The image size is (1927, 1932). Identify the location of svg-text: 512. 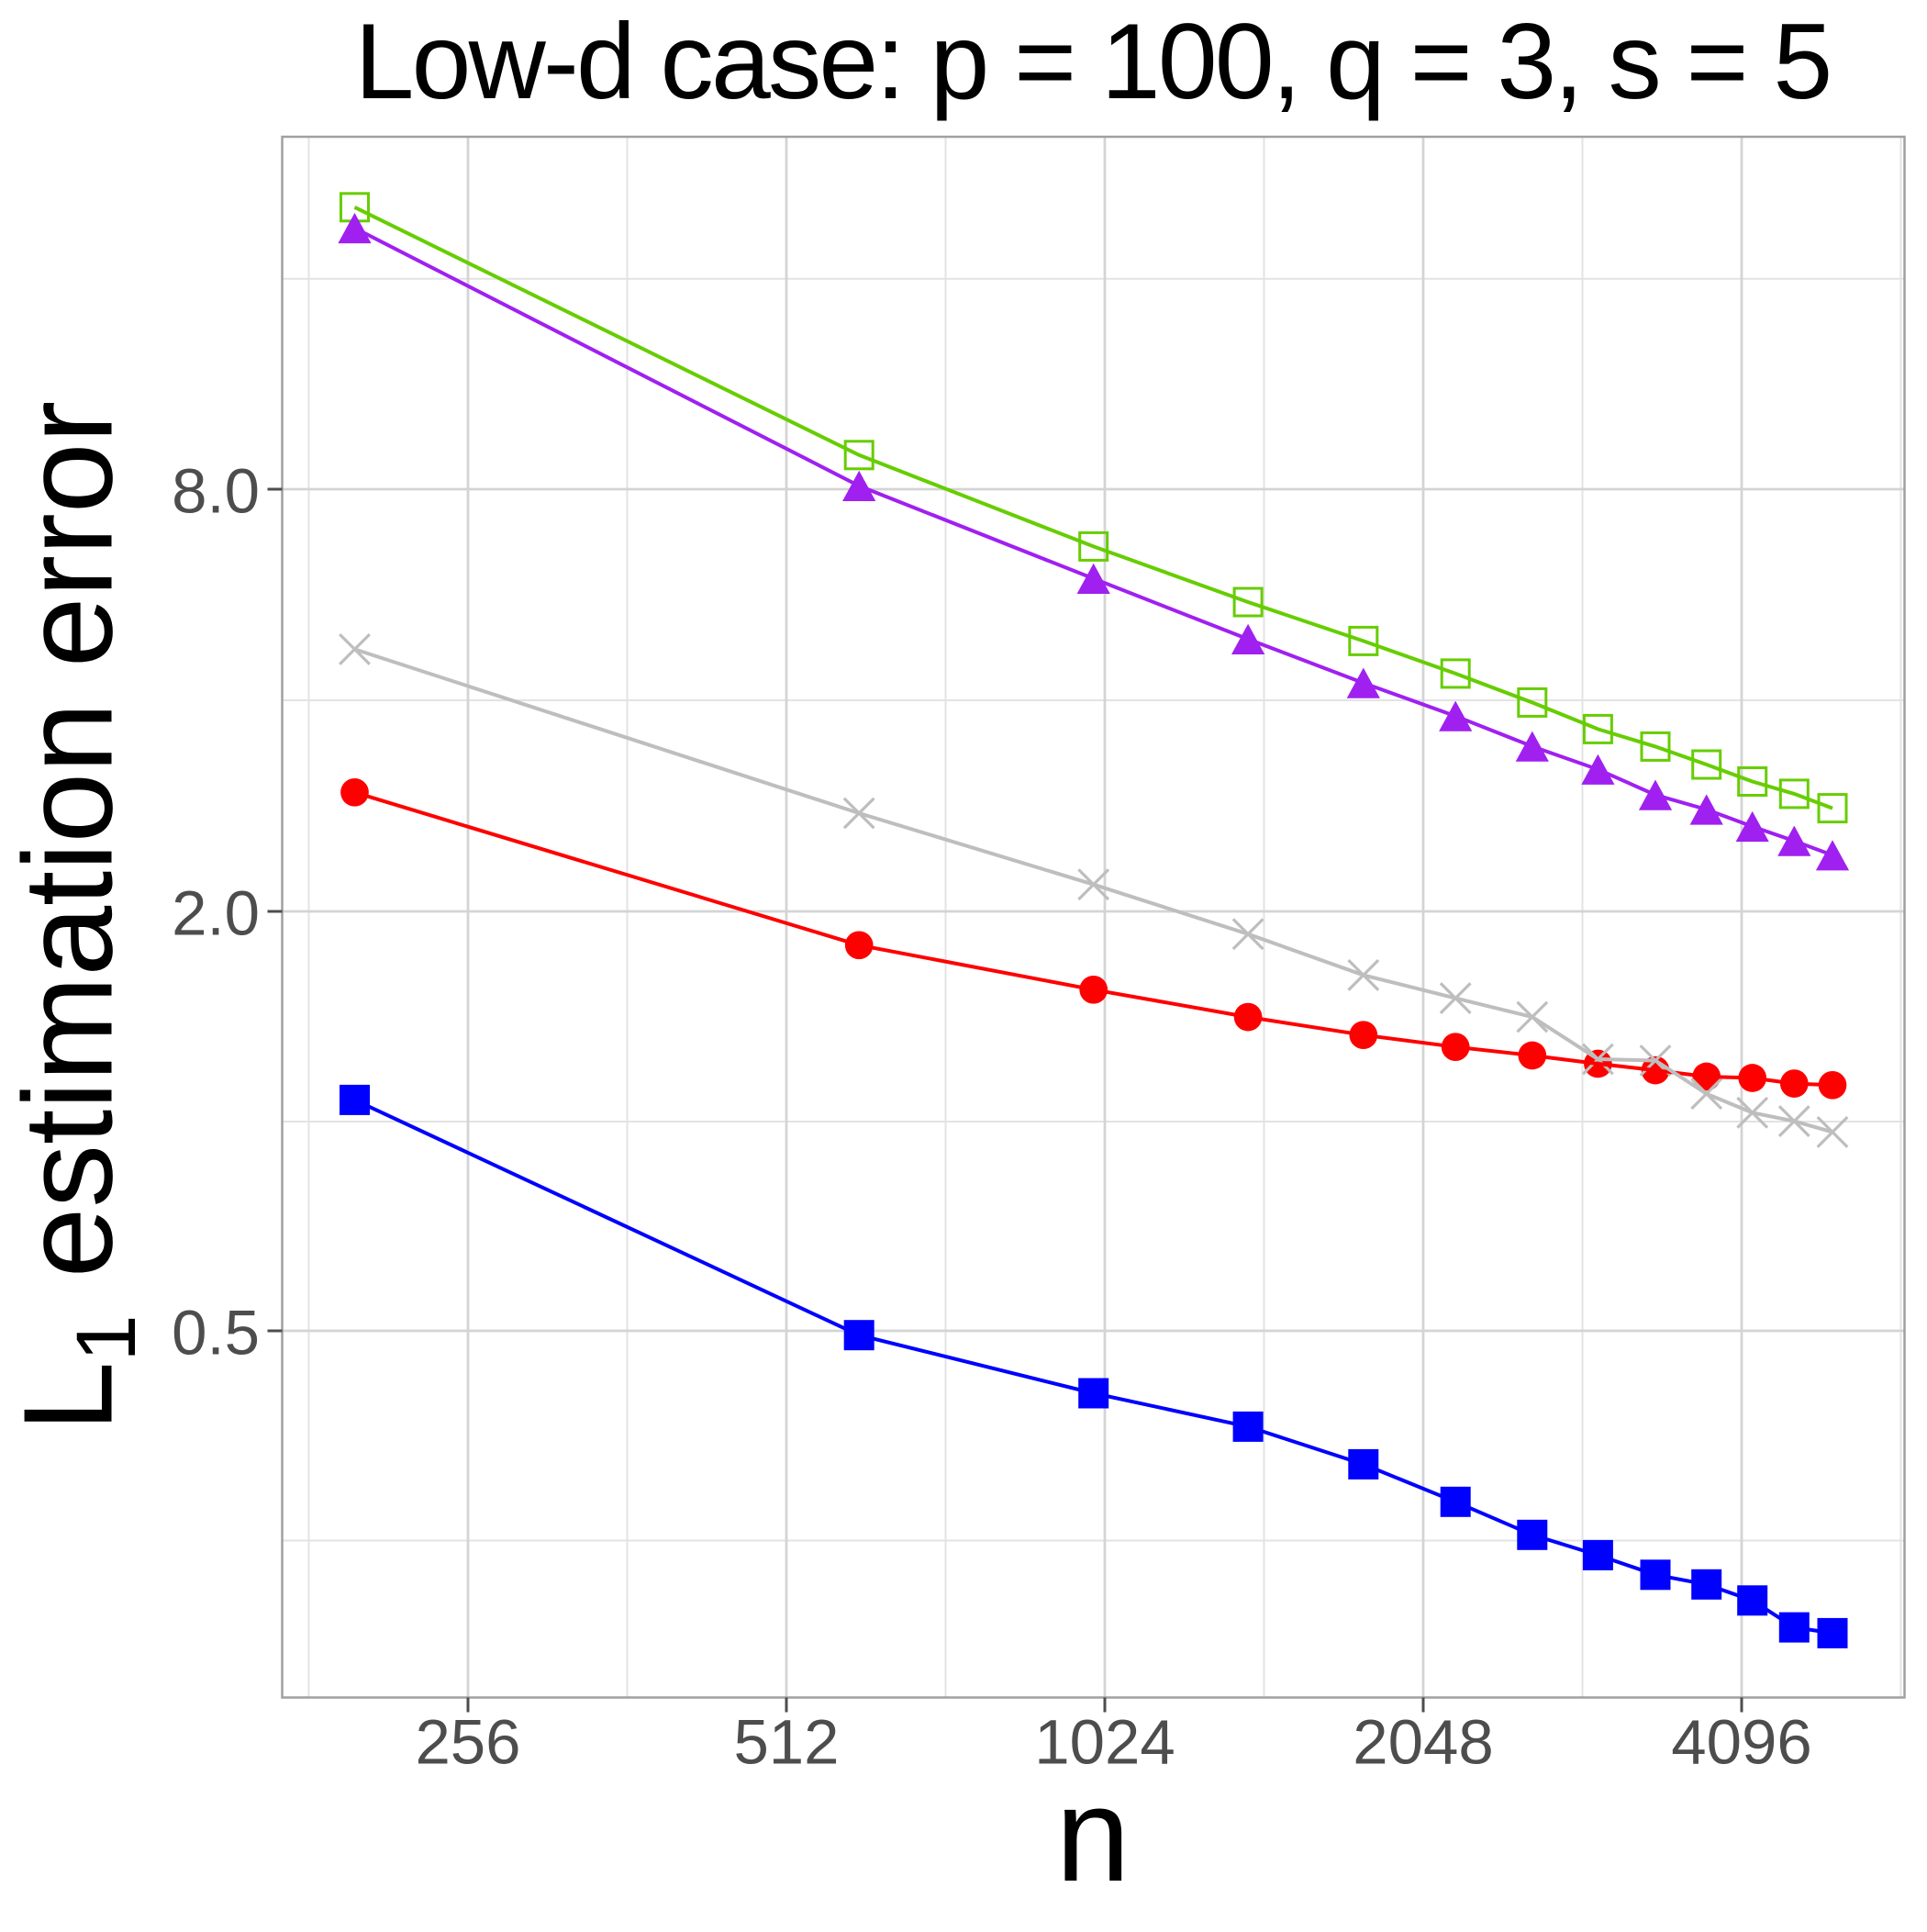
(786, 1742).